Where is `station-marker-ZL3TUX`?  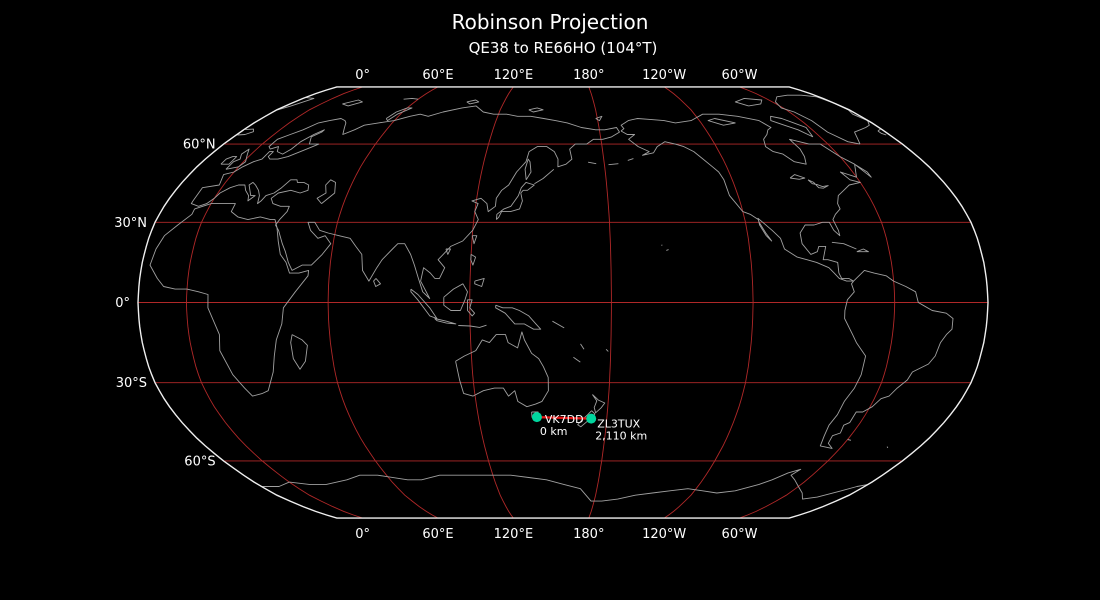
station-marker-ZL3TUX is located at coordinates (591, 418).